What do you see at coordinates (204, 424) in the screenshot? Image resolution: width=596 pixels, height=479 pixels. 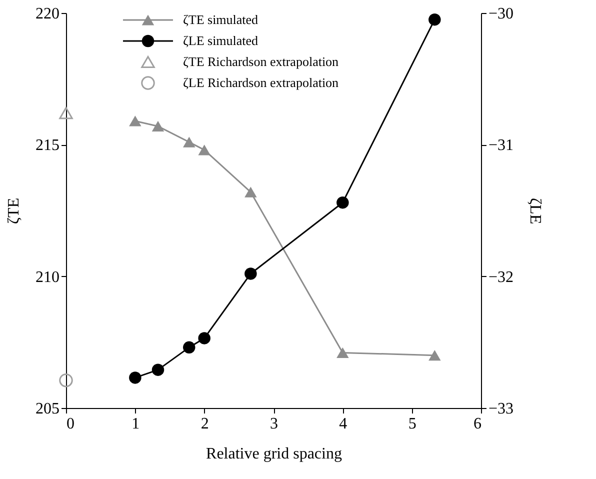 I see `x-tick-label: 2` at bounding box center [204, 424].